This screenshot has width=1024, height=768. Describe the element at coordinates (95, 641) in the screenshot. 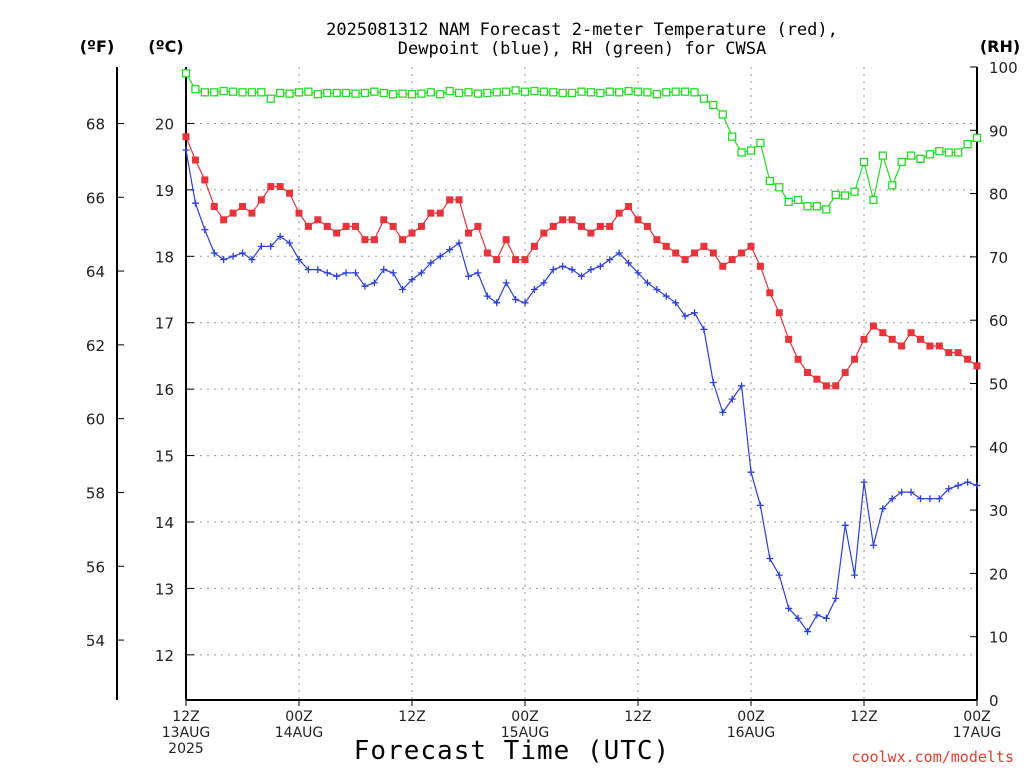

I see `fahrenheit-tick-label: 54` at that location.